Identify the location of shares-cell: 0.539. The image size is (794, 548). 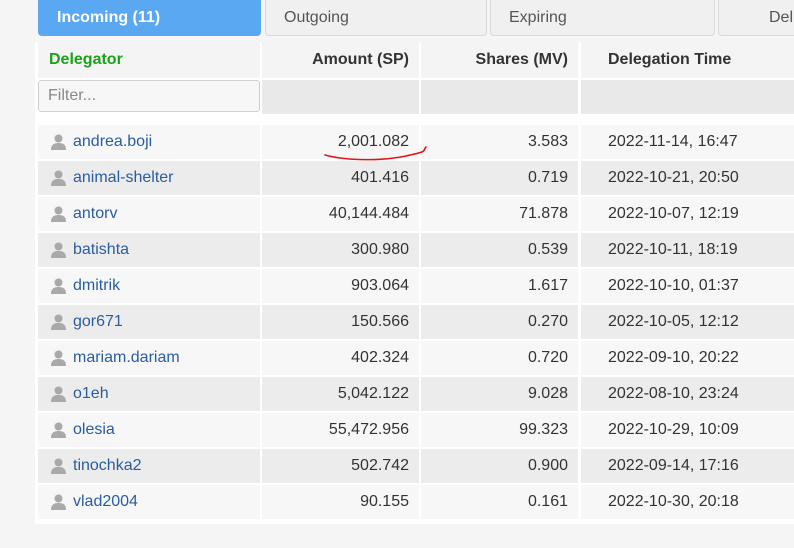
(499, 250).